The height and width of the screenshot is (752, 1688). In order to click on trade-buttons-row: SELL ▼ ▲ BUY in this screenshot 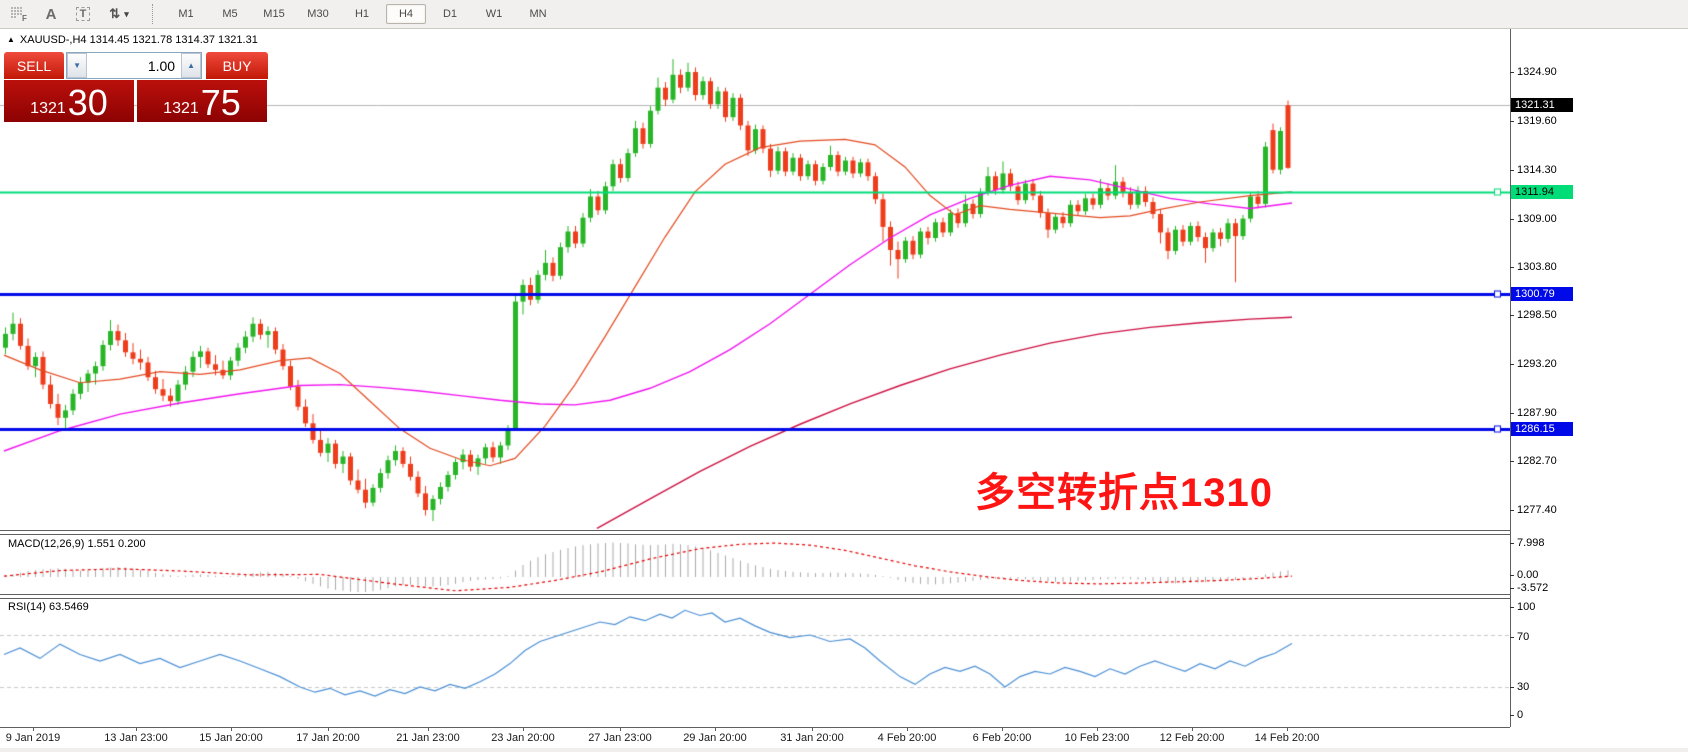, I will do `click(136, 65)`.